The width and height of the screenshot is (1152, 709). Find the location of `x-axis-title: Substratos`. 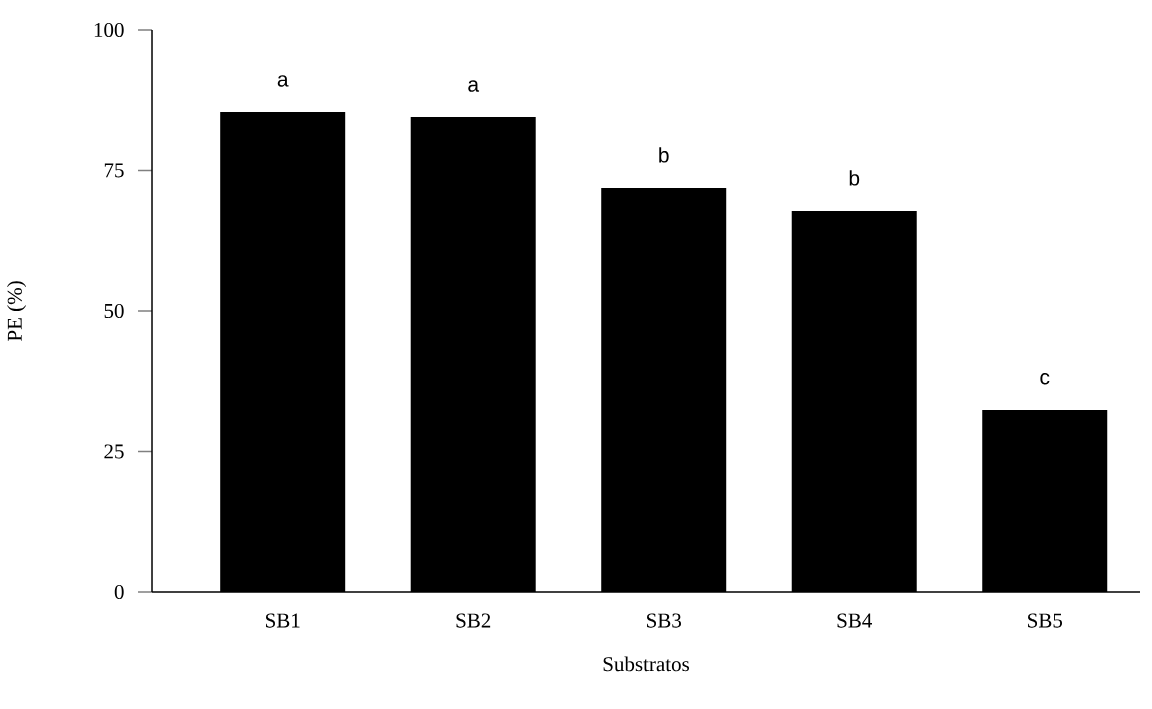

x-axis-title: Substratos is located at coordinates (646, 664).